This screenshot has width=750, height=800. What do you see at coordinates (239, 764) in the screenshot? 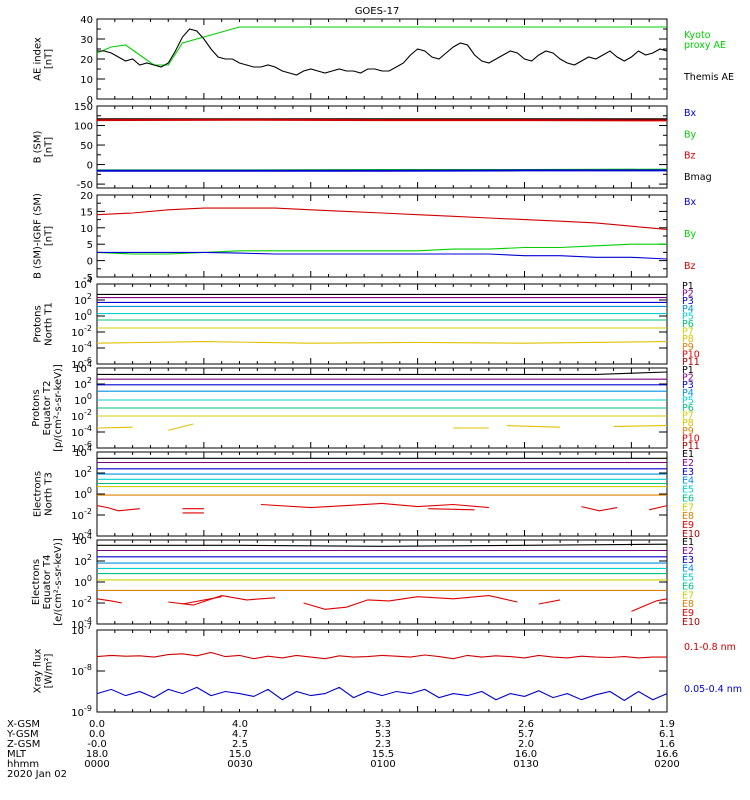
I see `axis-row-value: 0030` at bounding box center [239, 764].